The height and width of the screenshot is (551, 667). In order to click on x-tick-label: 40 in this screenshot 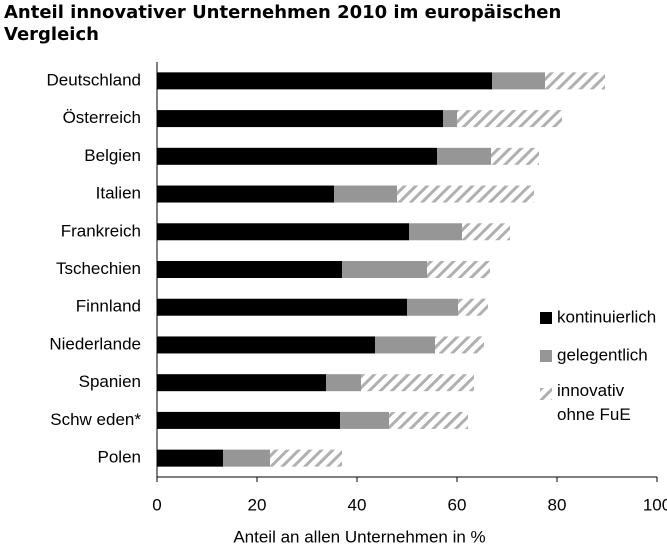, I will do `click(357, 504)`.